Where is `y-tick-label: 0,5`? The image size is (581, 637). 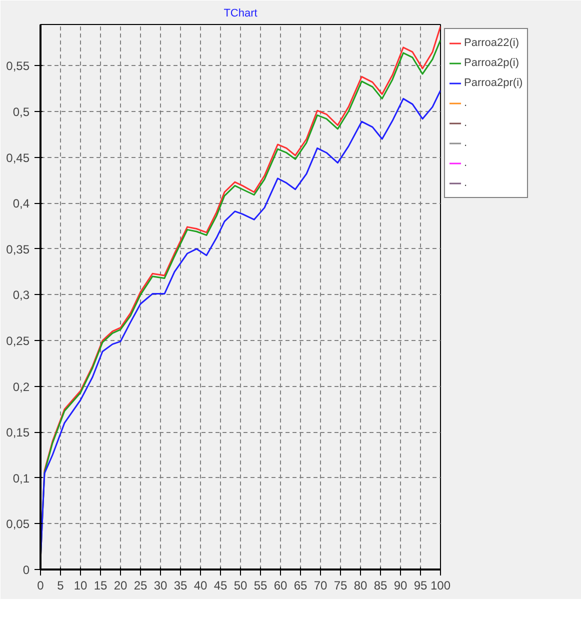 y-tick-label: 0,5 is located at coordinates (21, 112).